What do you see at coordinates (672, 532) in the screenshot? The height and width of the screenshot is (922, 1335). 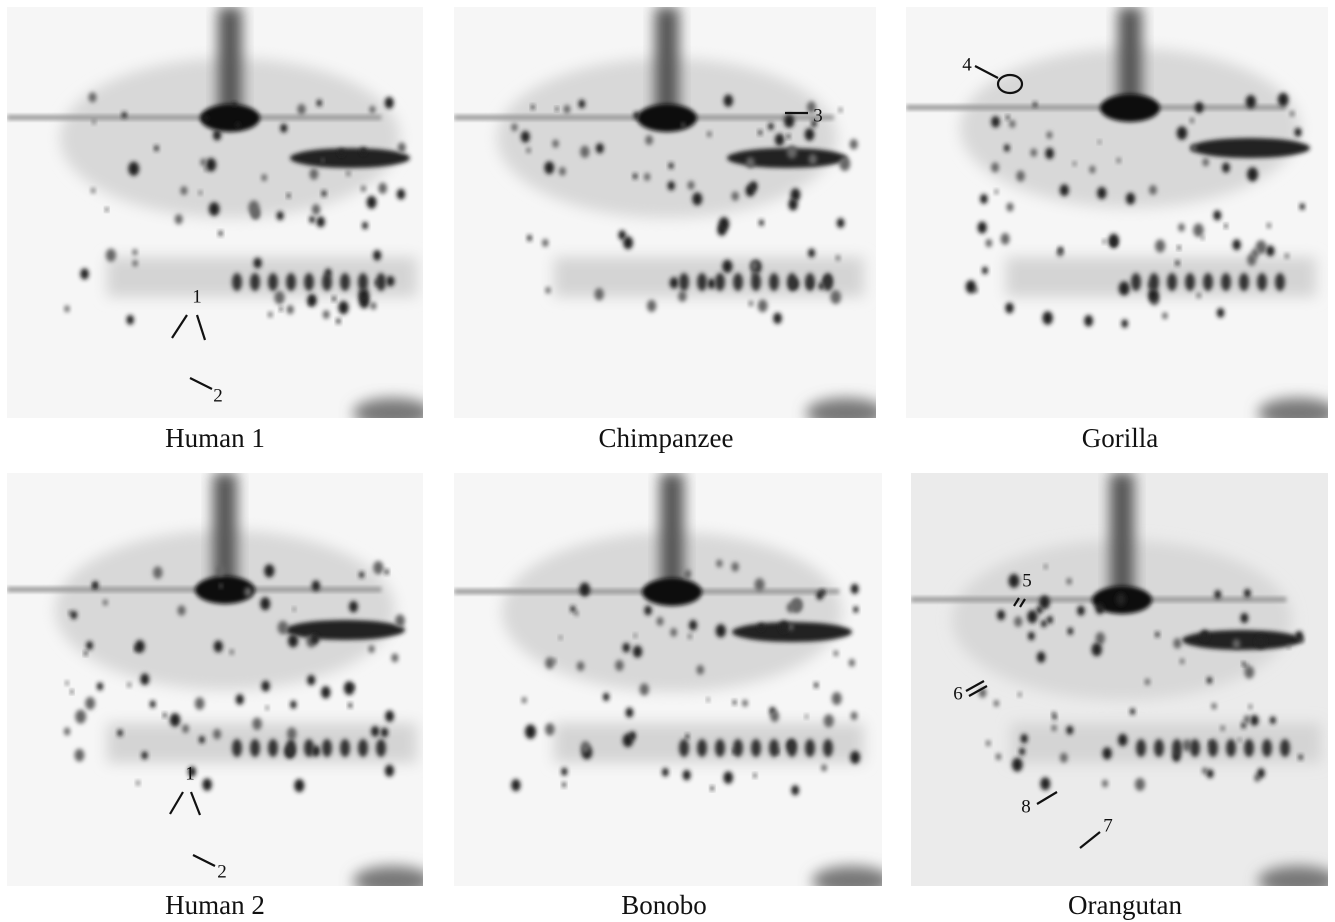 I see `vertical-streak` at bounding box center [672, 532].